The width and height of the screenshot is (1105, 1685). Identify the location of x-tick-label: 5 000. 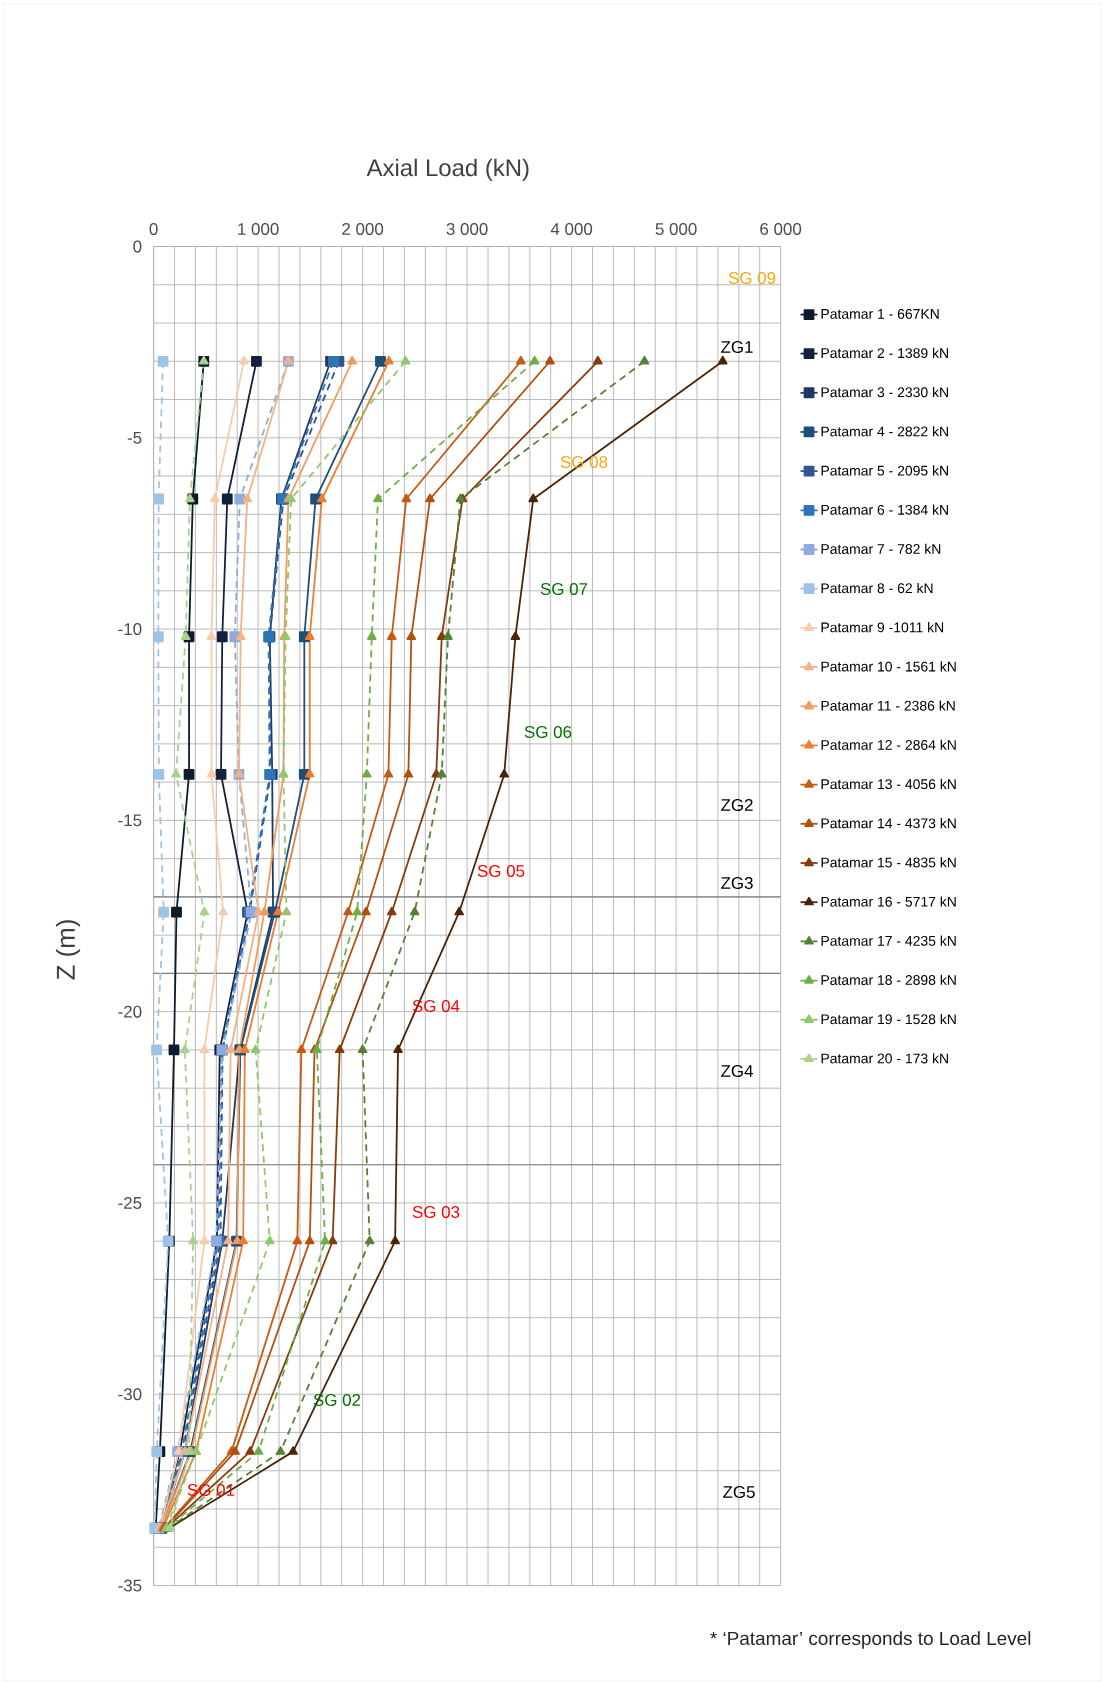
(676, 229).